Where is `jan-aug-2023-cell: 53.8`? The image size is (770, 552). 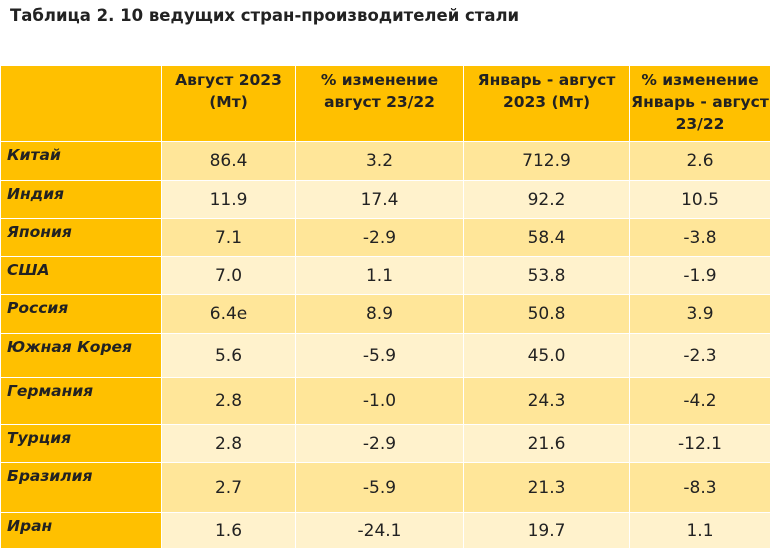
jan-aug-2023-cell: 53.8 is located at coordinates (546, 275).